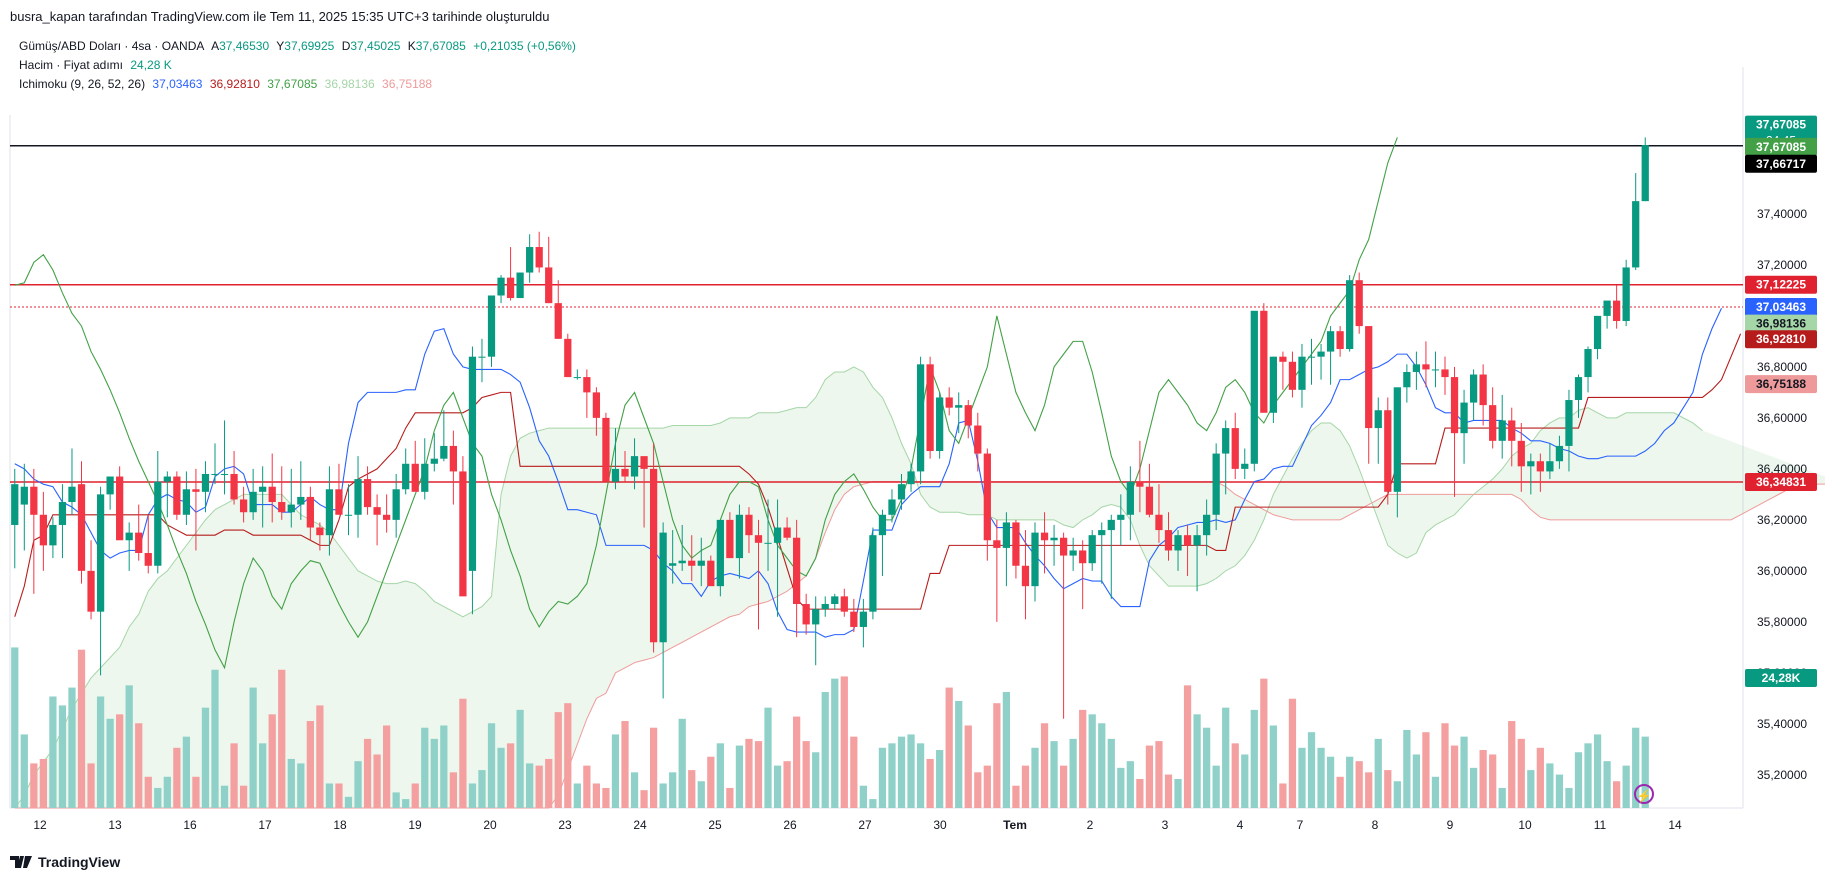 This screenshot has height=879, width=1825. I want to click on price-tag-label: 37,66717, so click(1781, 164).